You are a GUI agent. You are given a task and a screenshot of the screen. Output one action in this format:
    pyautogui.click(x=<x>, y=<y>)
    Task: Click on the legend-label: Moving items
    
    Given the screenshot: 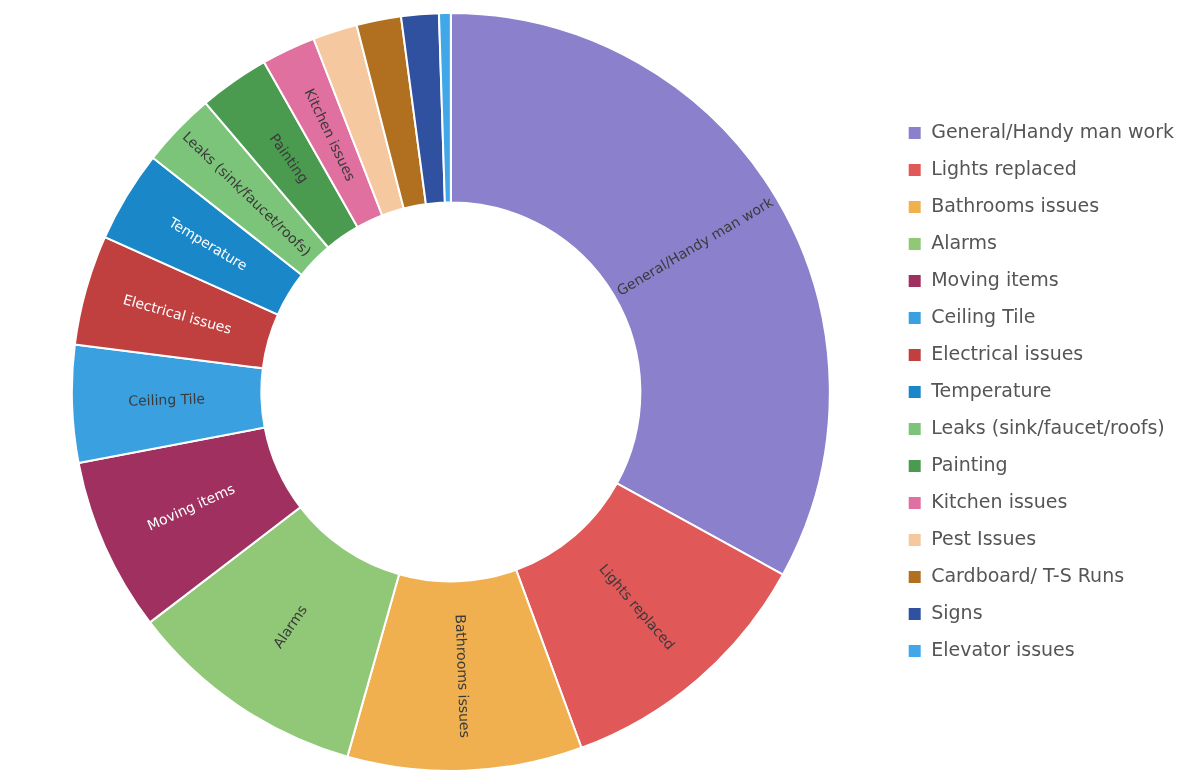 What is the action you would take?
    pyautogui.click(x=995, y=278)
    